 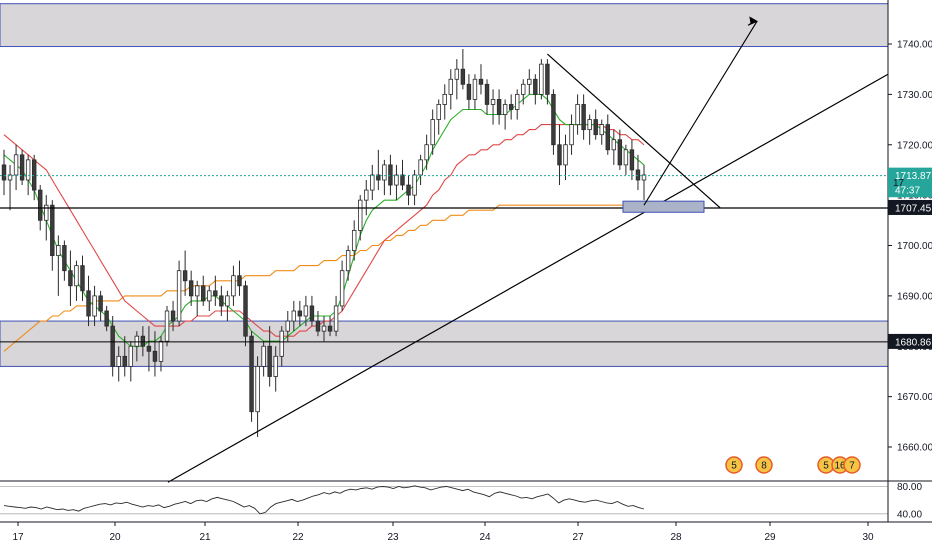 I want to click on support-price-label-box, so click(x=910, y=207).